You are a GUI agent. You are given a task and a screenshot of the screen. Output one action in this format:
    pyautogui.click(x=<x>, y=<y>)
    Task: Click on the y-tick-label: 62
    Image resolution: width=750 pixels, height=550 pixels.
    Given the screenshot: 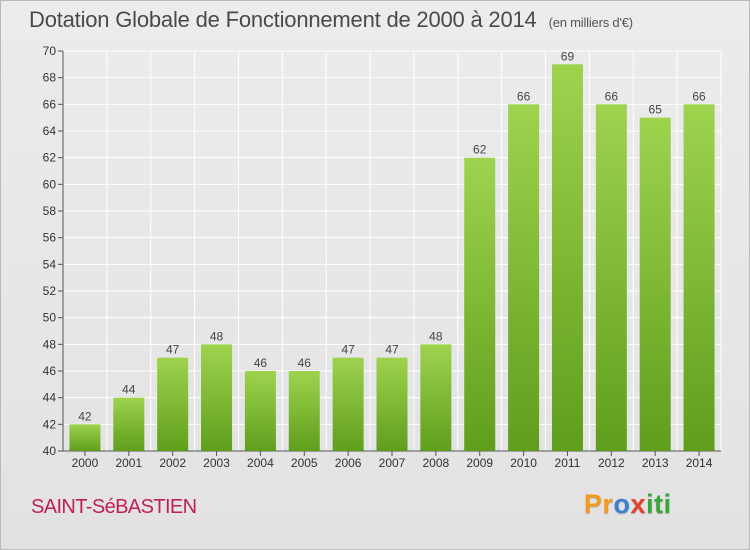 What is the action you would take?
    pyautogui.click(x=50, y=158)
    